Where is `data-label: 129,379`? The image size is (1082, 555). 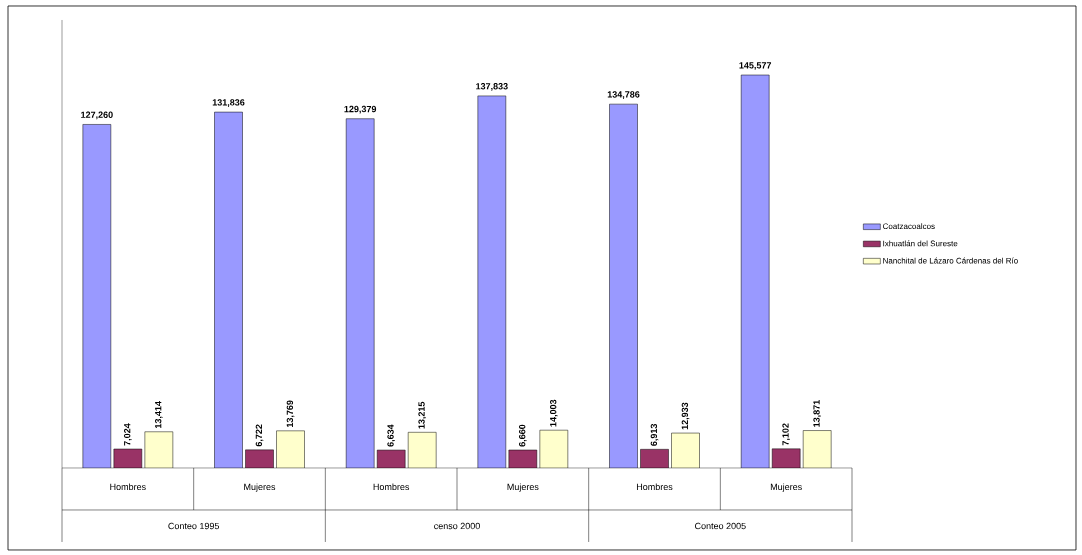
data-label: 129,379 is located at coordinates (360, 109).